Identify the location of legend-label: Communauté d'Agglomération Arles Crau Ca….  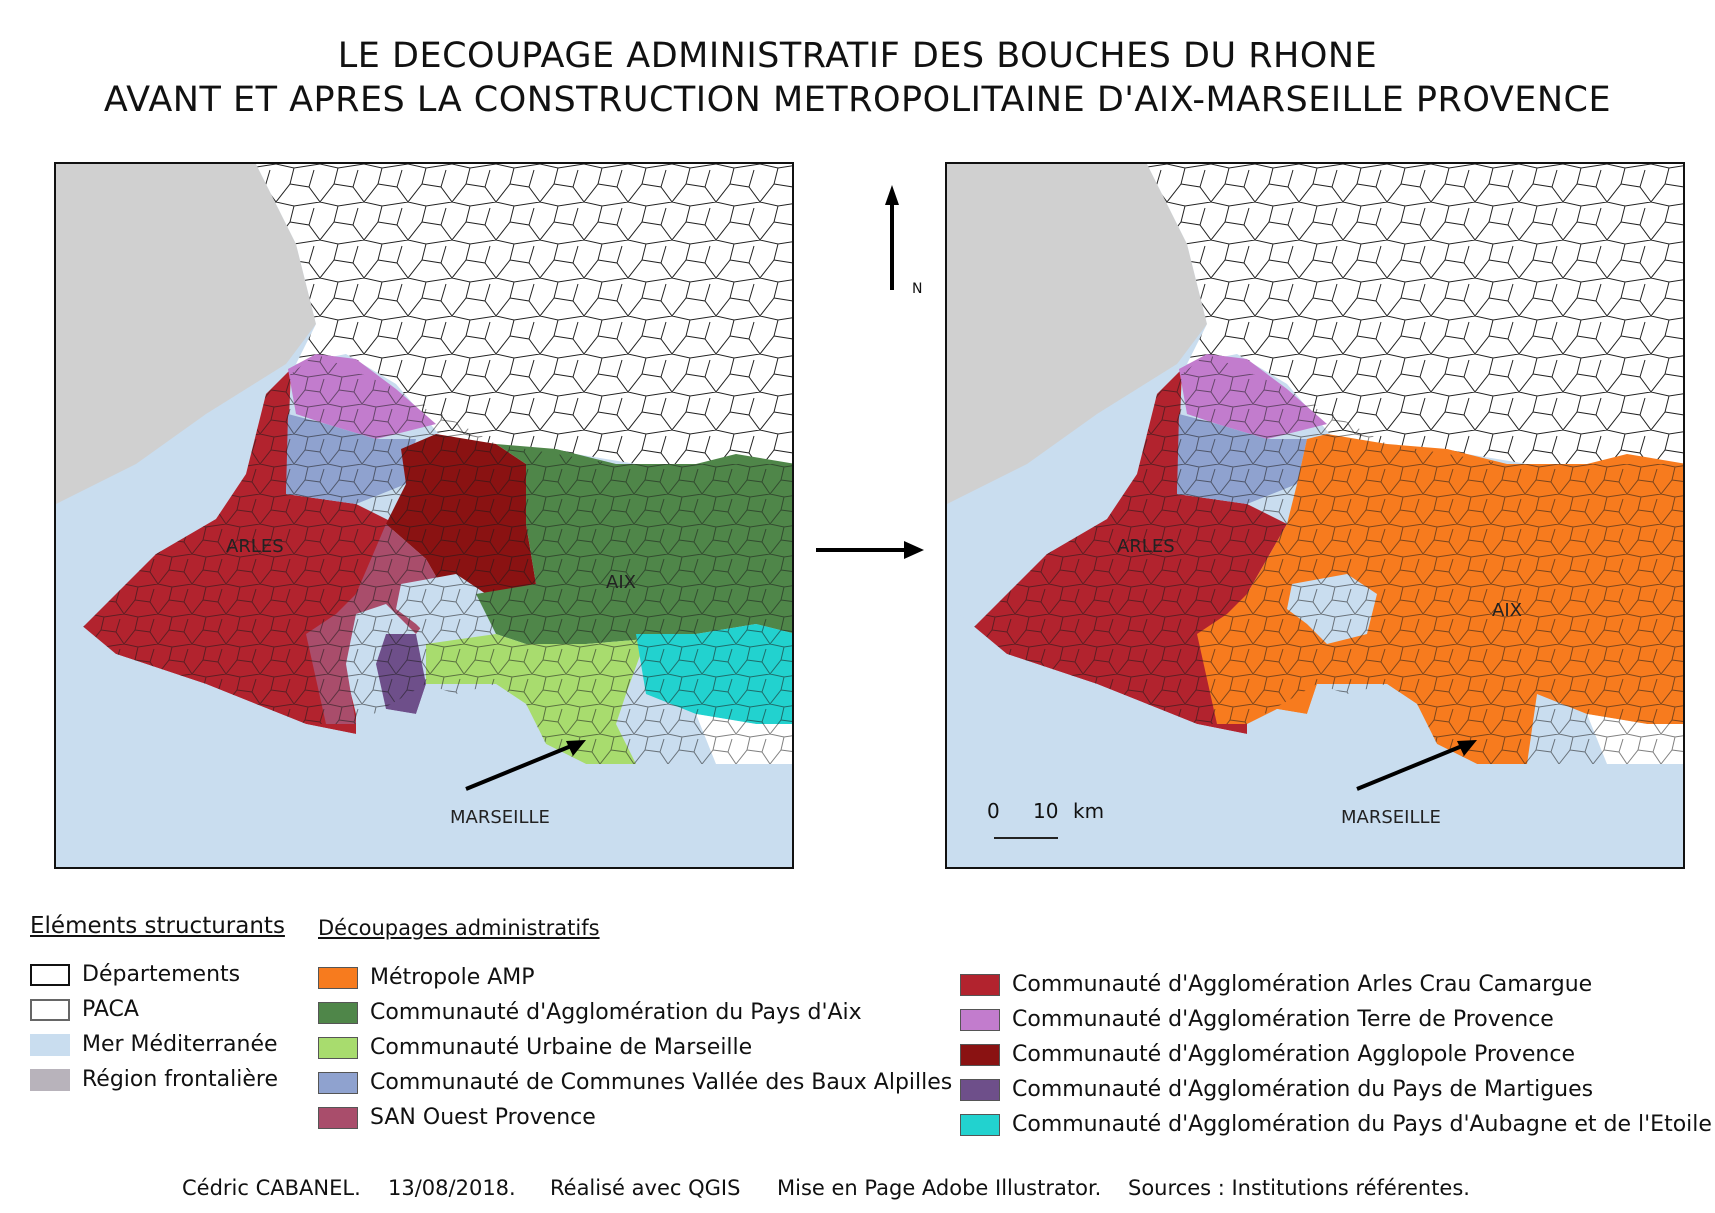
(1302, 984).